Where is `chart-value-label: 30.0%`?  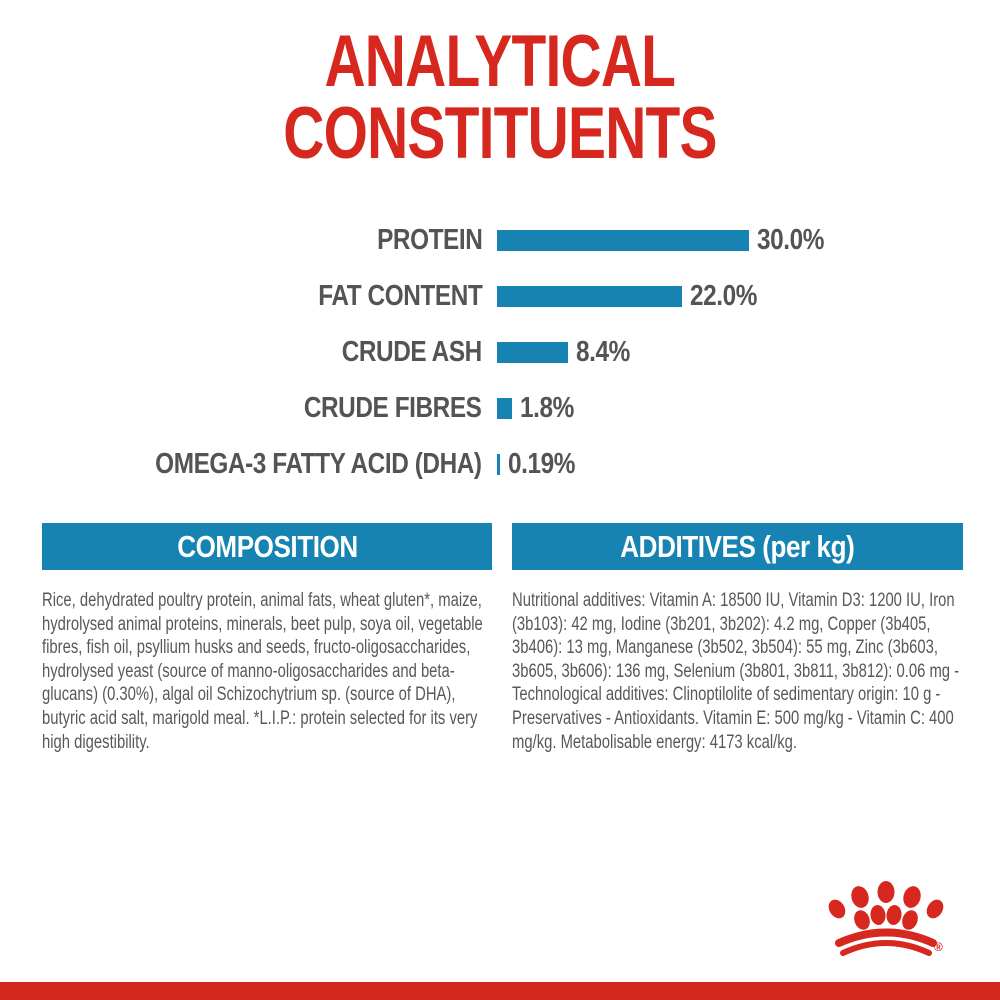 chart-value-label: 30.0% is located at coordinates (790, 239).